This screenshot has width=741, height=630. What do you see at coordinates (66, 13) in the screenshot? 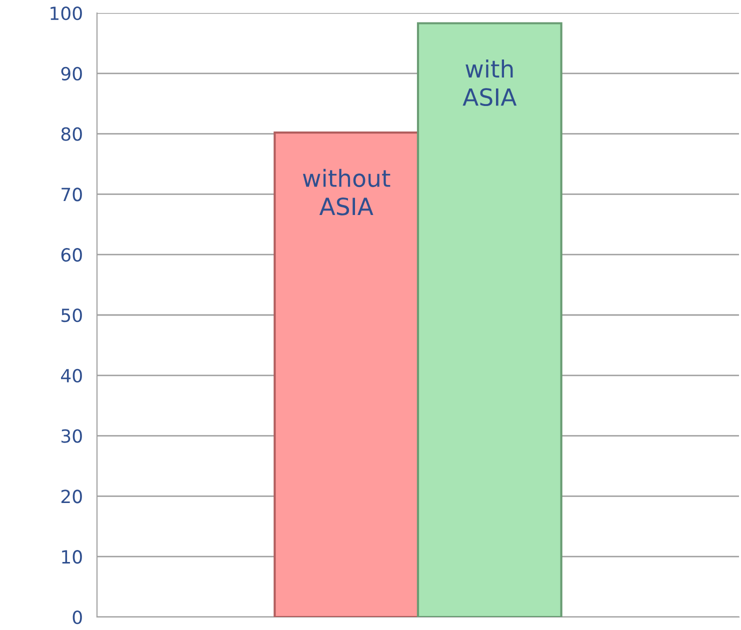
I see `y-tick-label: 100` at bounding box center [66, 13].